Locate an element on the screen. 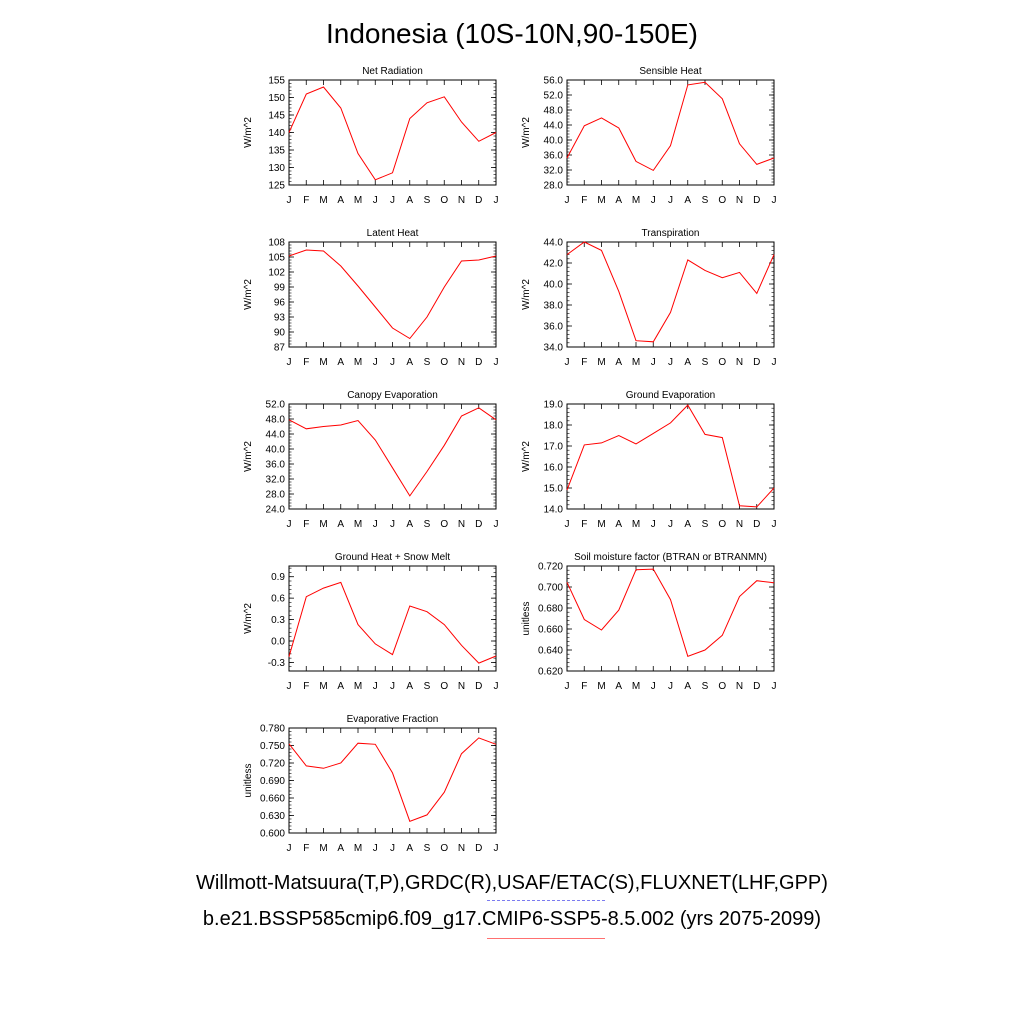 This screenshot has width=1024, height=1024. y-tick-label: 0.640 is located at coordinates (550, 651).